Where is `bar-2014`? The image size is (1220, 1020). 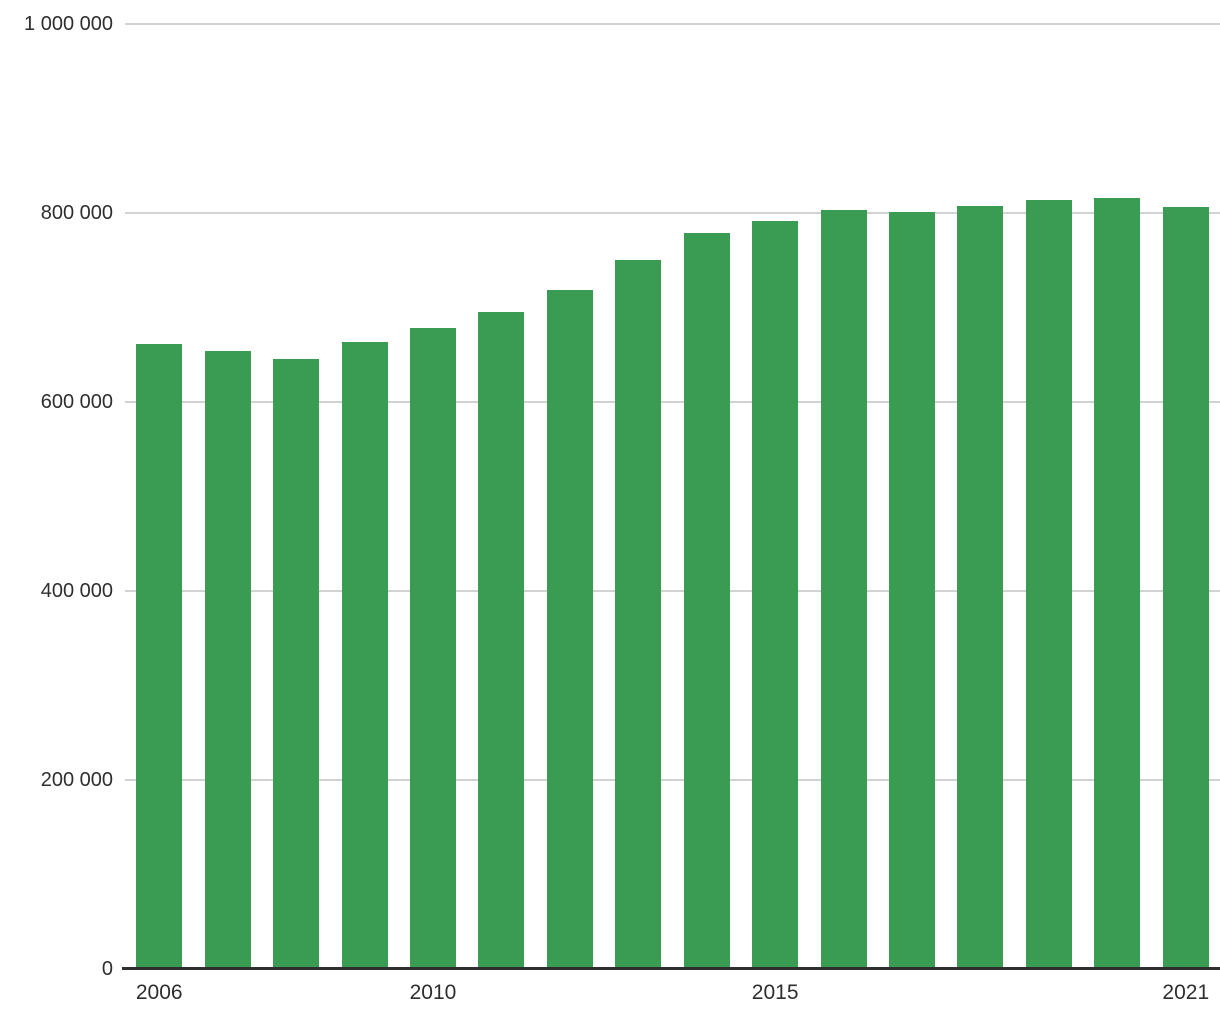 bar-2014 is located at coordinates (706, 601).